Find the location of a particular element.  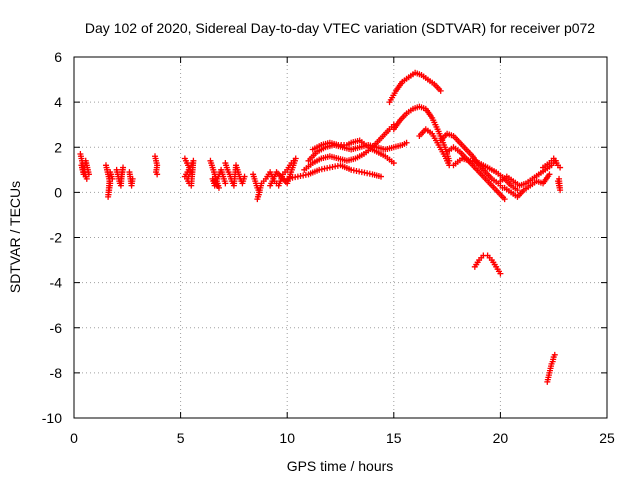

y-tick-label: -8 is located at coordinates (56, 373).